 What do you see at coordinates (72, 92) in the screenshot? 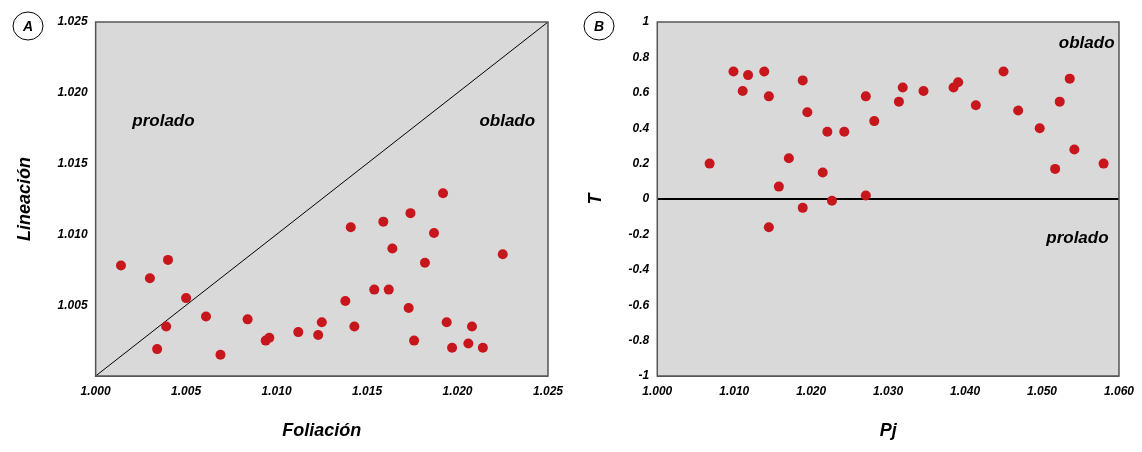
I see `y-tick-label: 1.020` at bounding box center [72, 92].